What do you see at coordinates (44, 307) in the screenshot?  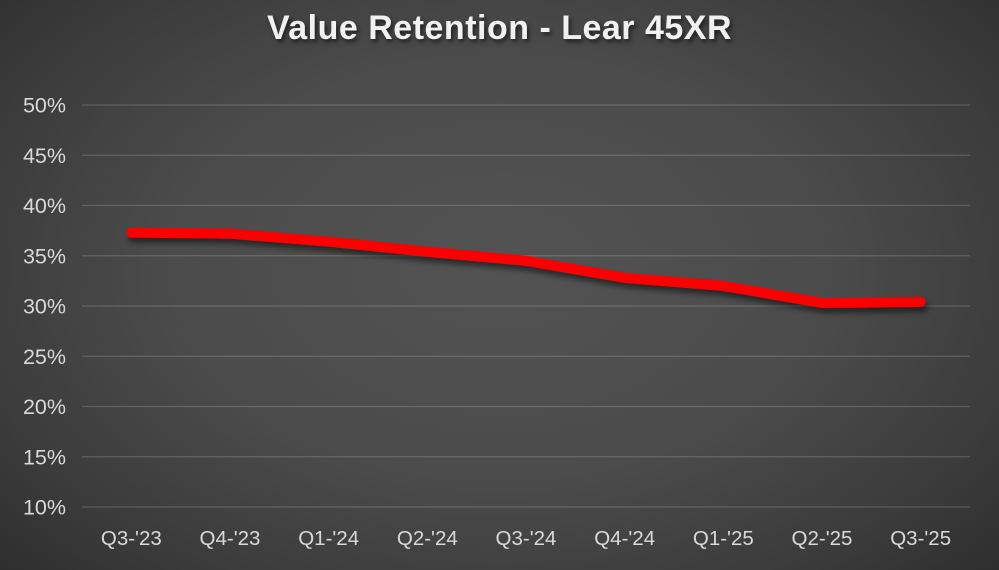 I see `y-axis-tick-label: 30%` at bounding box center [44, 307].